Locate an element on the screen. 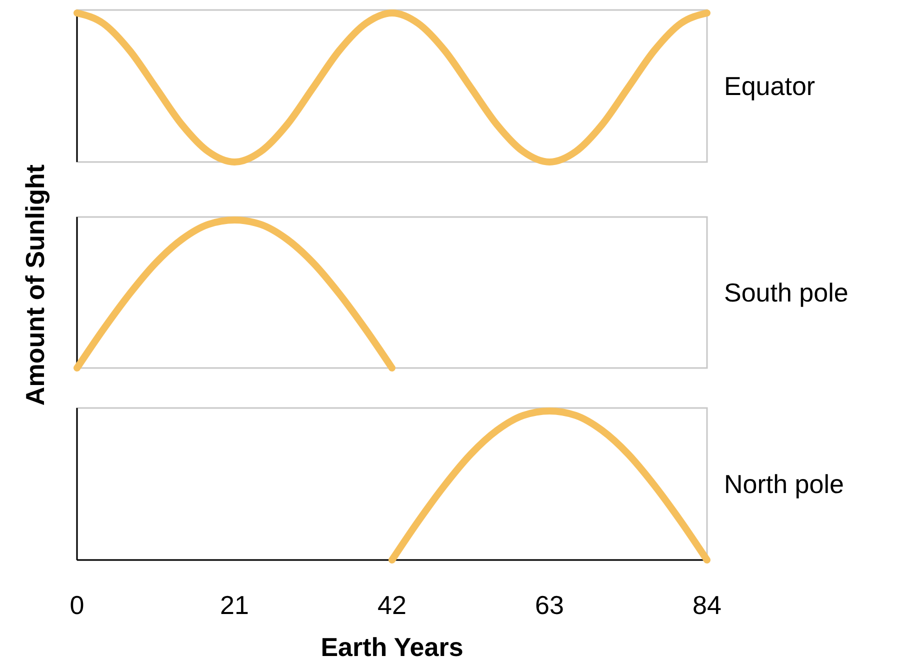 The image size is (902, 668). x-tick-label: 21 is located at coordinates (234, 605).